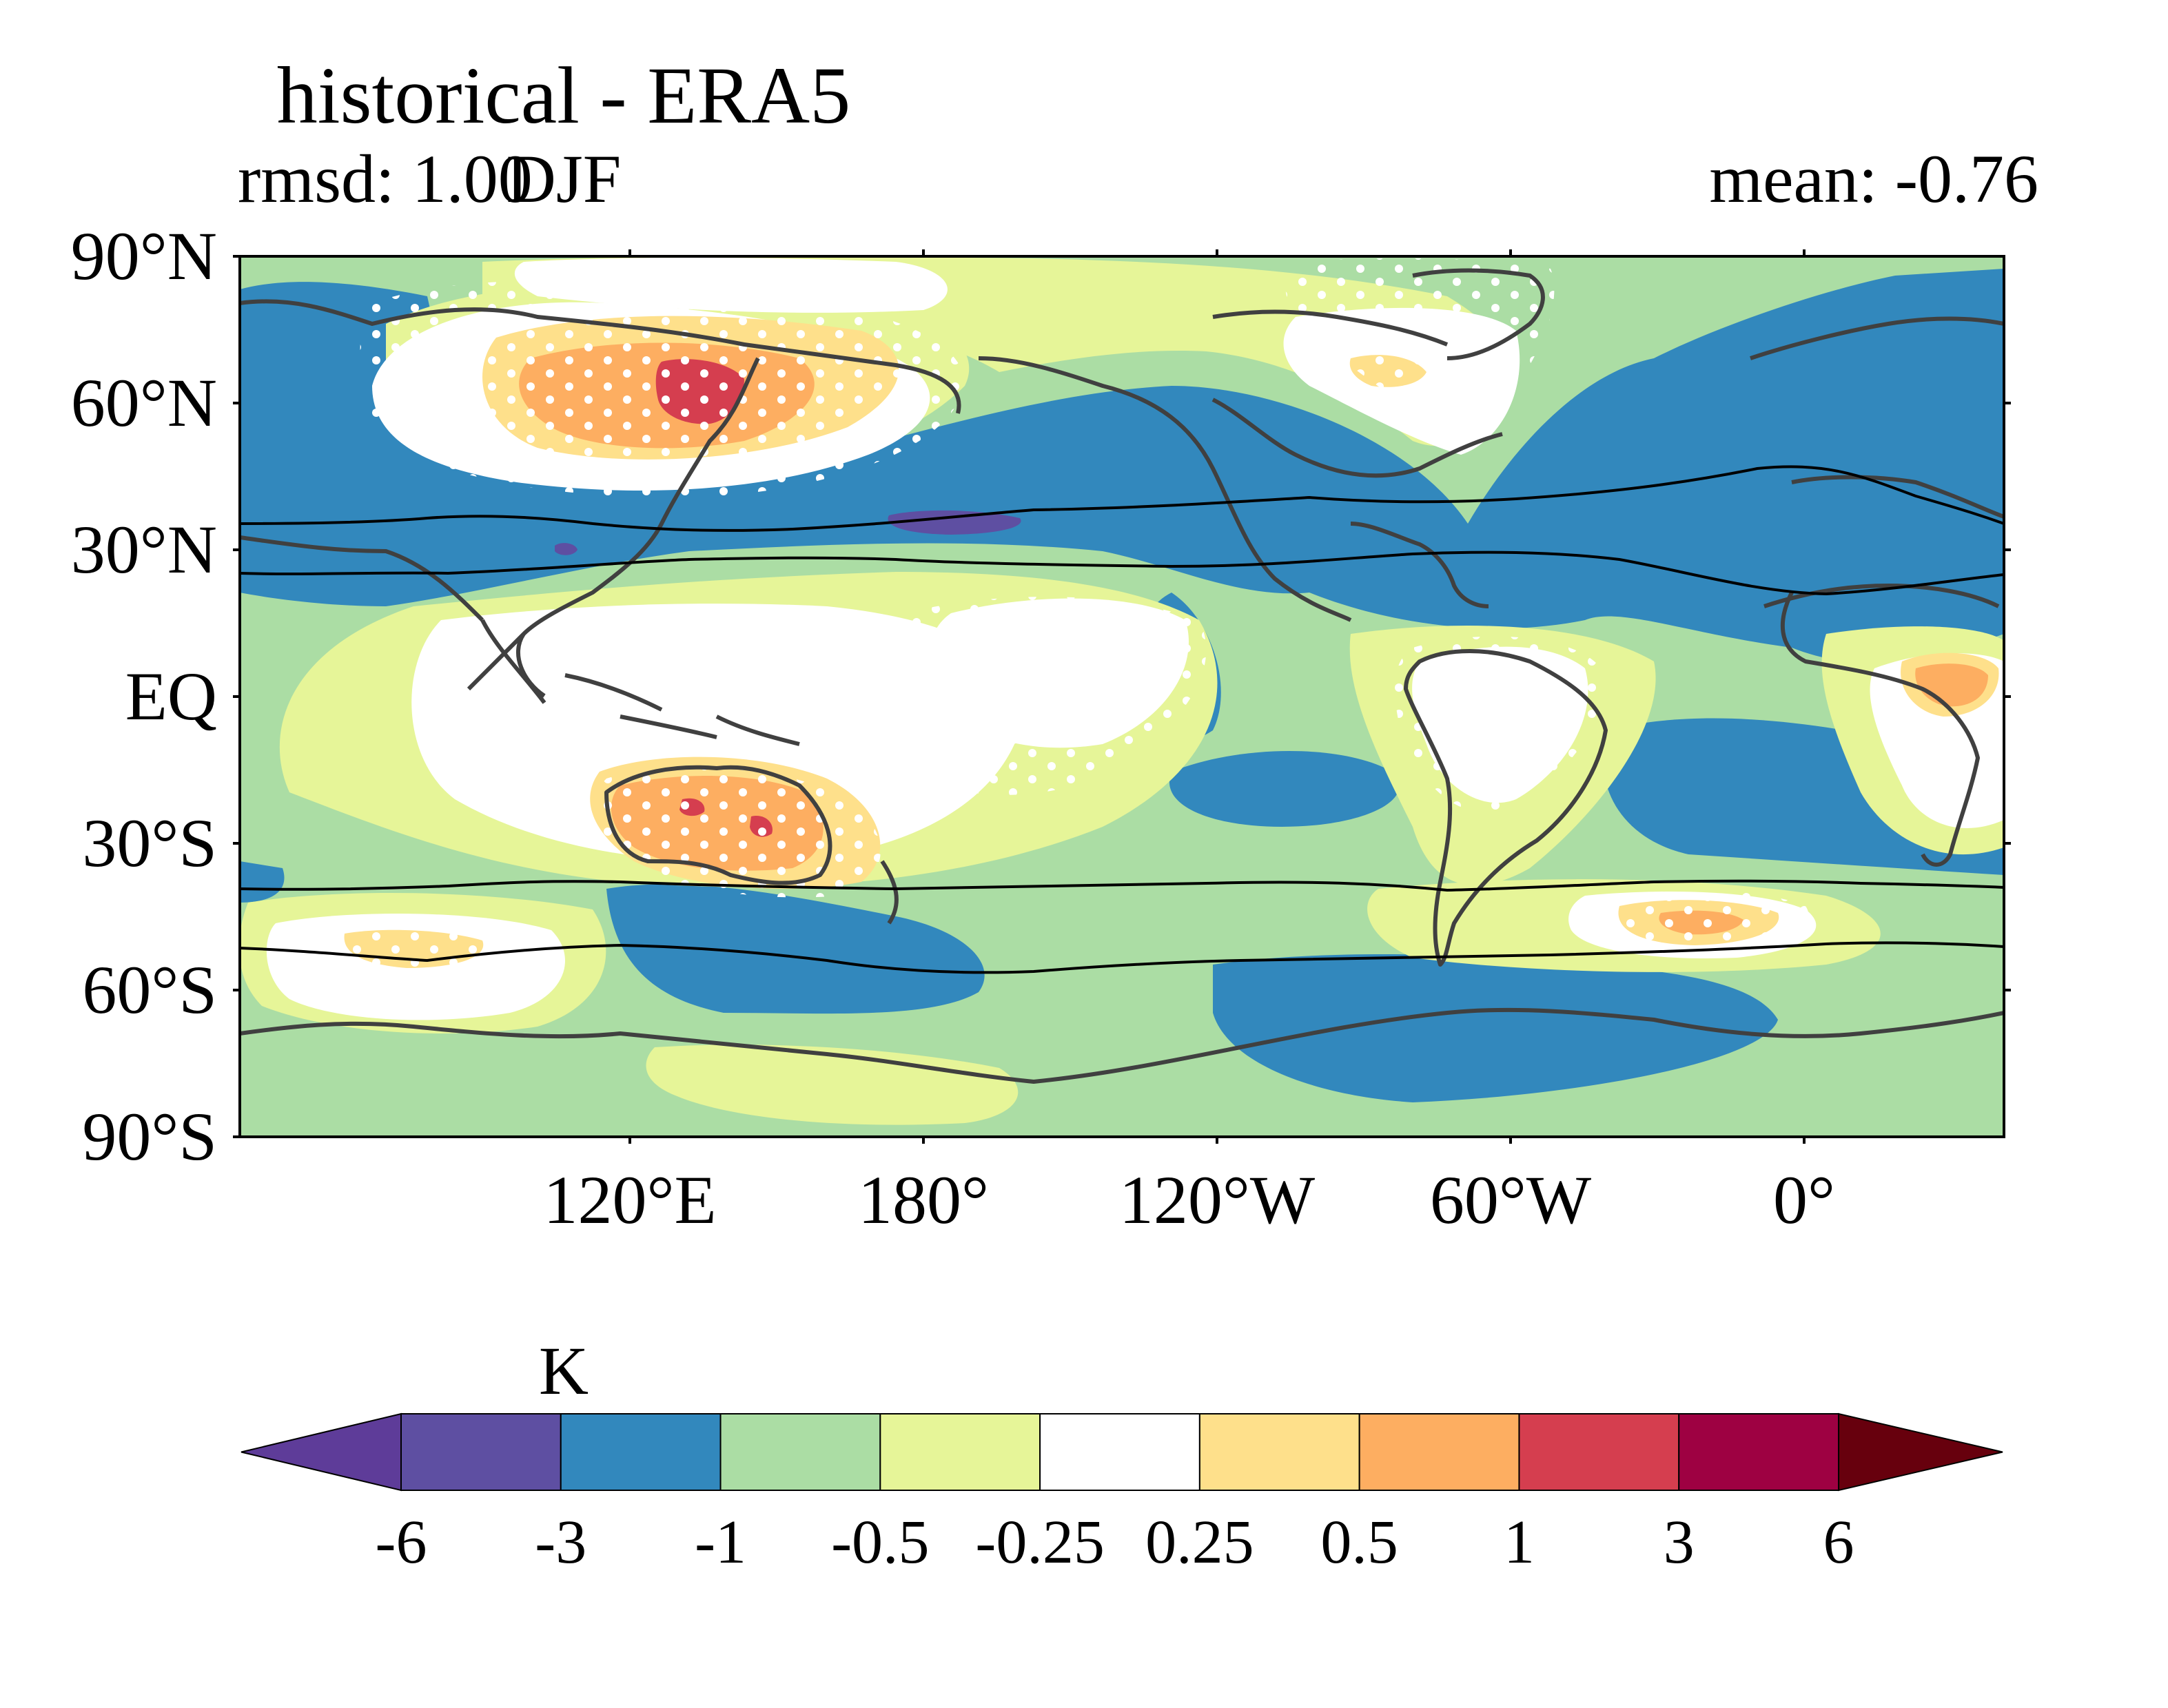 This screenshot has width=2168, height=1708. I want to click on jet-line-sh-north, so click(1122, 885).